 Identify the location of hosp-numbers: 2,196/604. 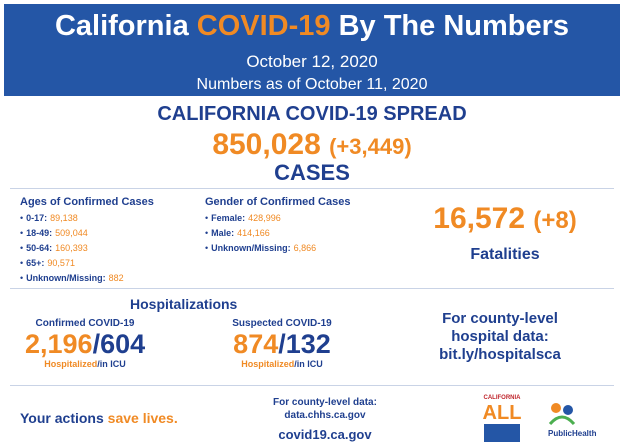
(85, 344).